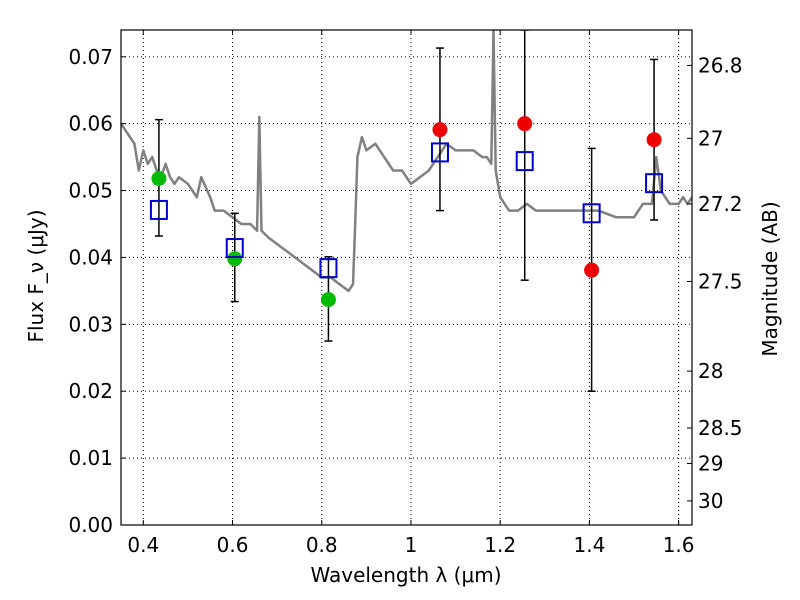 This screenshot has width=800, height=600. What do you see at coordinates (90, 257) in the screenshot?
I see `y-tick-label: 0.04` at bounding box center [90, 257].